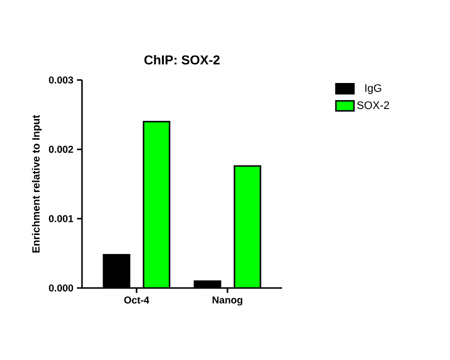 The width and height of the screenshot is (450, 360). I want to click on y-axis-title: Enrichment relative to Input, so click(37, 183).